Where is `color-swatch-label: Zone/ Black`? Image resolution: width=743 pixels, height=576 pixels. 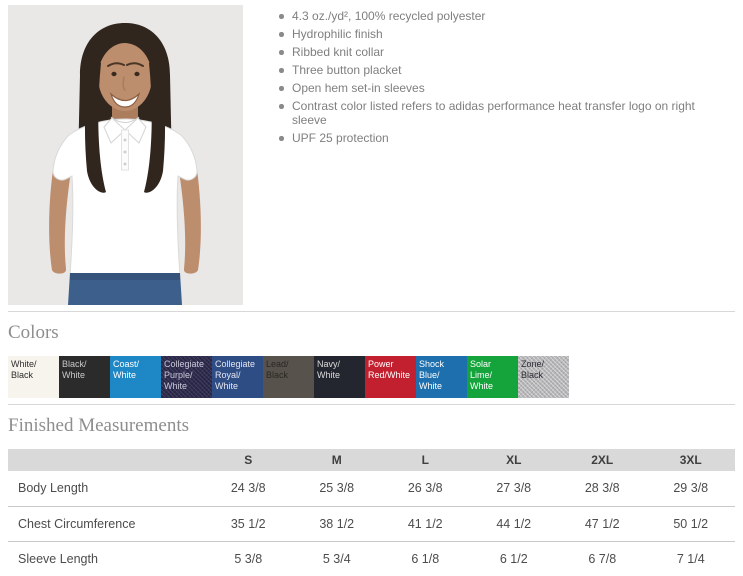
color-swatch-label: Zone/ Black is located at coordinates (533, 369).